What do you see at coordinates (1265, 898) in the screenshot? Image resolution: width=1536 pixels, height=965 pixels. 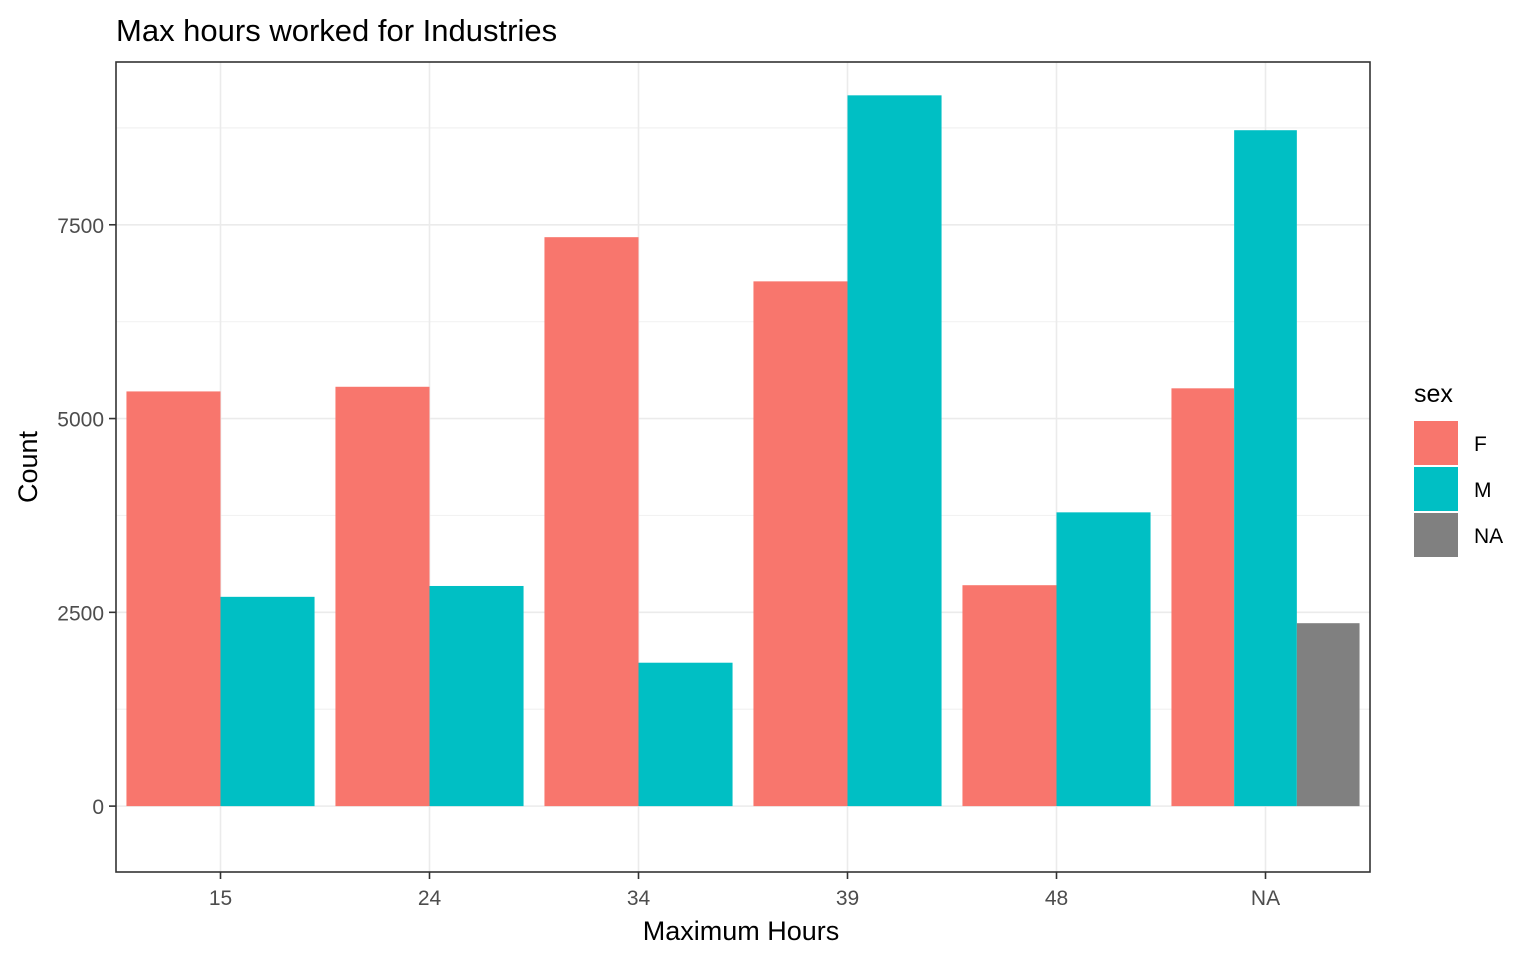 I see `x-tick-label: NA` at bounding box center [1265, 898].